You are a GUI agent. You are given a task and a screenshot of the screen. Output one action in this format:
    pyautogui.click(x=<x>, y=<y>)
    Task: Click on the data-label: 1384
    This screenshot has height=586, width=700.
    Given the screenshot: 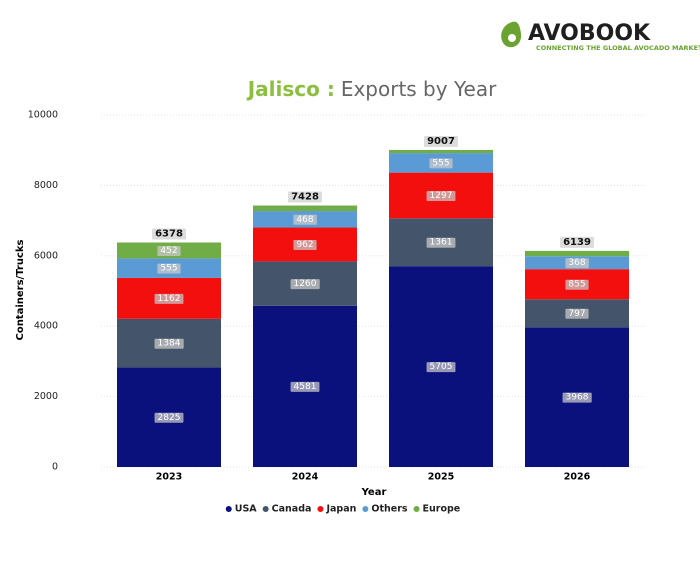 What is the action you would take?
    pyautogui.click(x=169, y=344)
    